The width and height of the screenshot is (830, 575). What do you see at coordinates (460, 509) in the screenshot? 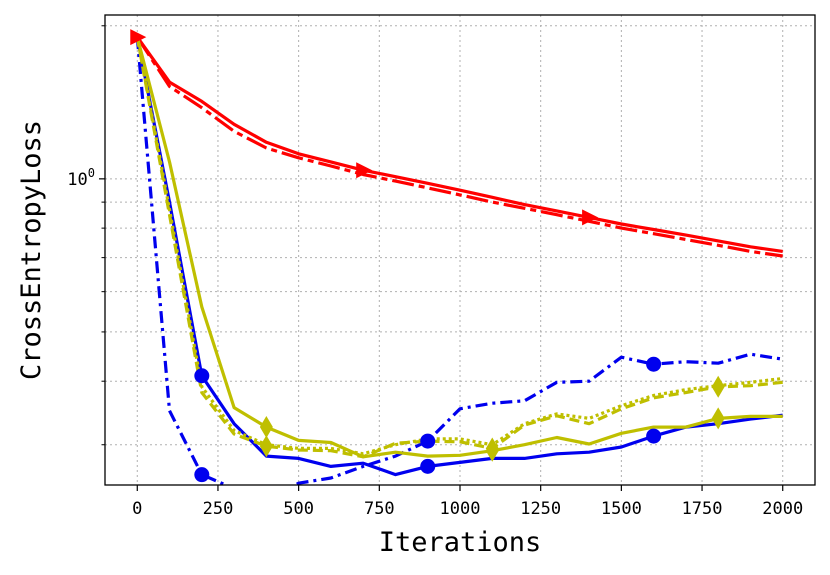
I see `x-tick-label: 1000` at bounding box center [460, 509].